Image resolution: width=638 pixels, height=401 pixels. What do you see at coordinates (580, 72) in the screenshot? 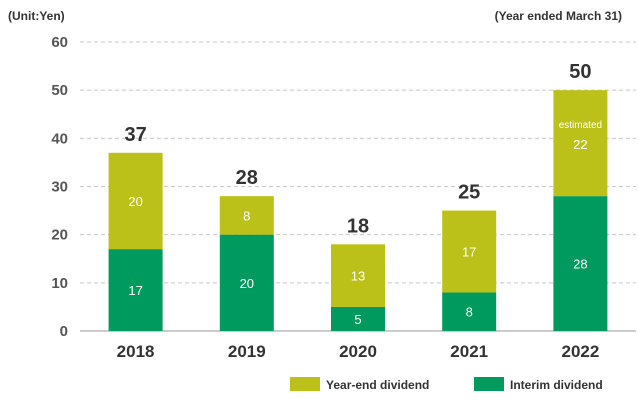
I see `total-label: 50` at bounding box center [580, 72].